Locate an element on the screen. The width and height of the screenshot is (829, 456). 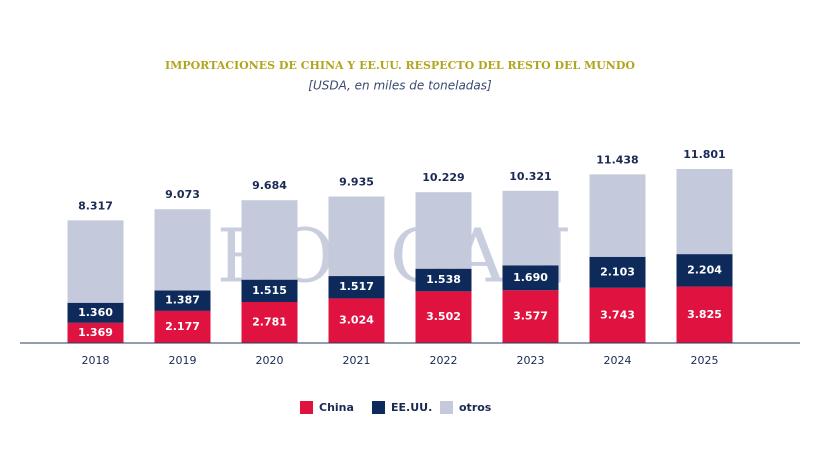
total-label: 10.229 is located at coordinates (443, 177).